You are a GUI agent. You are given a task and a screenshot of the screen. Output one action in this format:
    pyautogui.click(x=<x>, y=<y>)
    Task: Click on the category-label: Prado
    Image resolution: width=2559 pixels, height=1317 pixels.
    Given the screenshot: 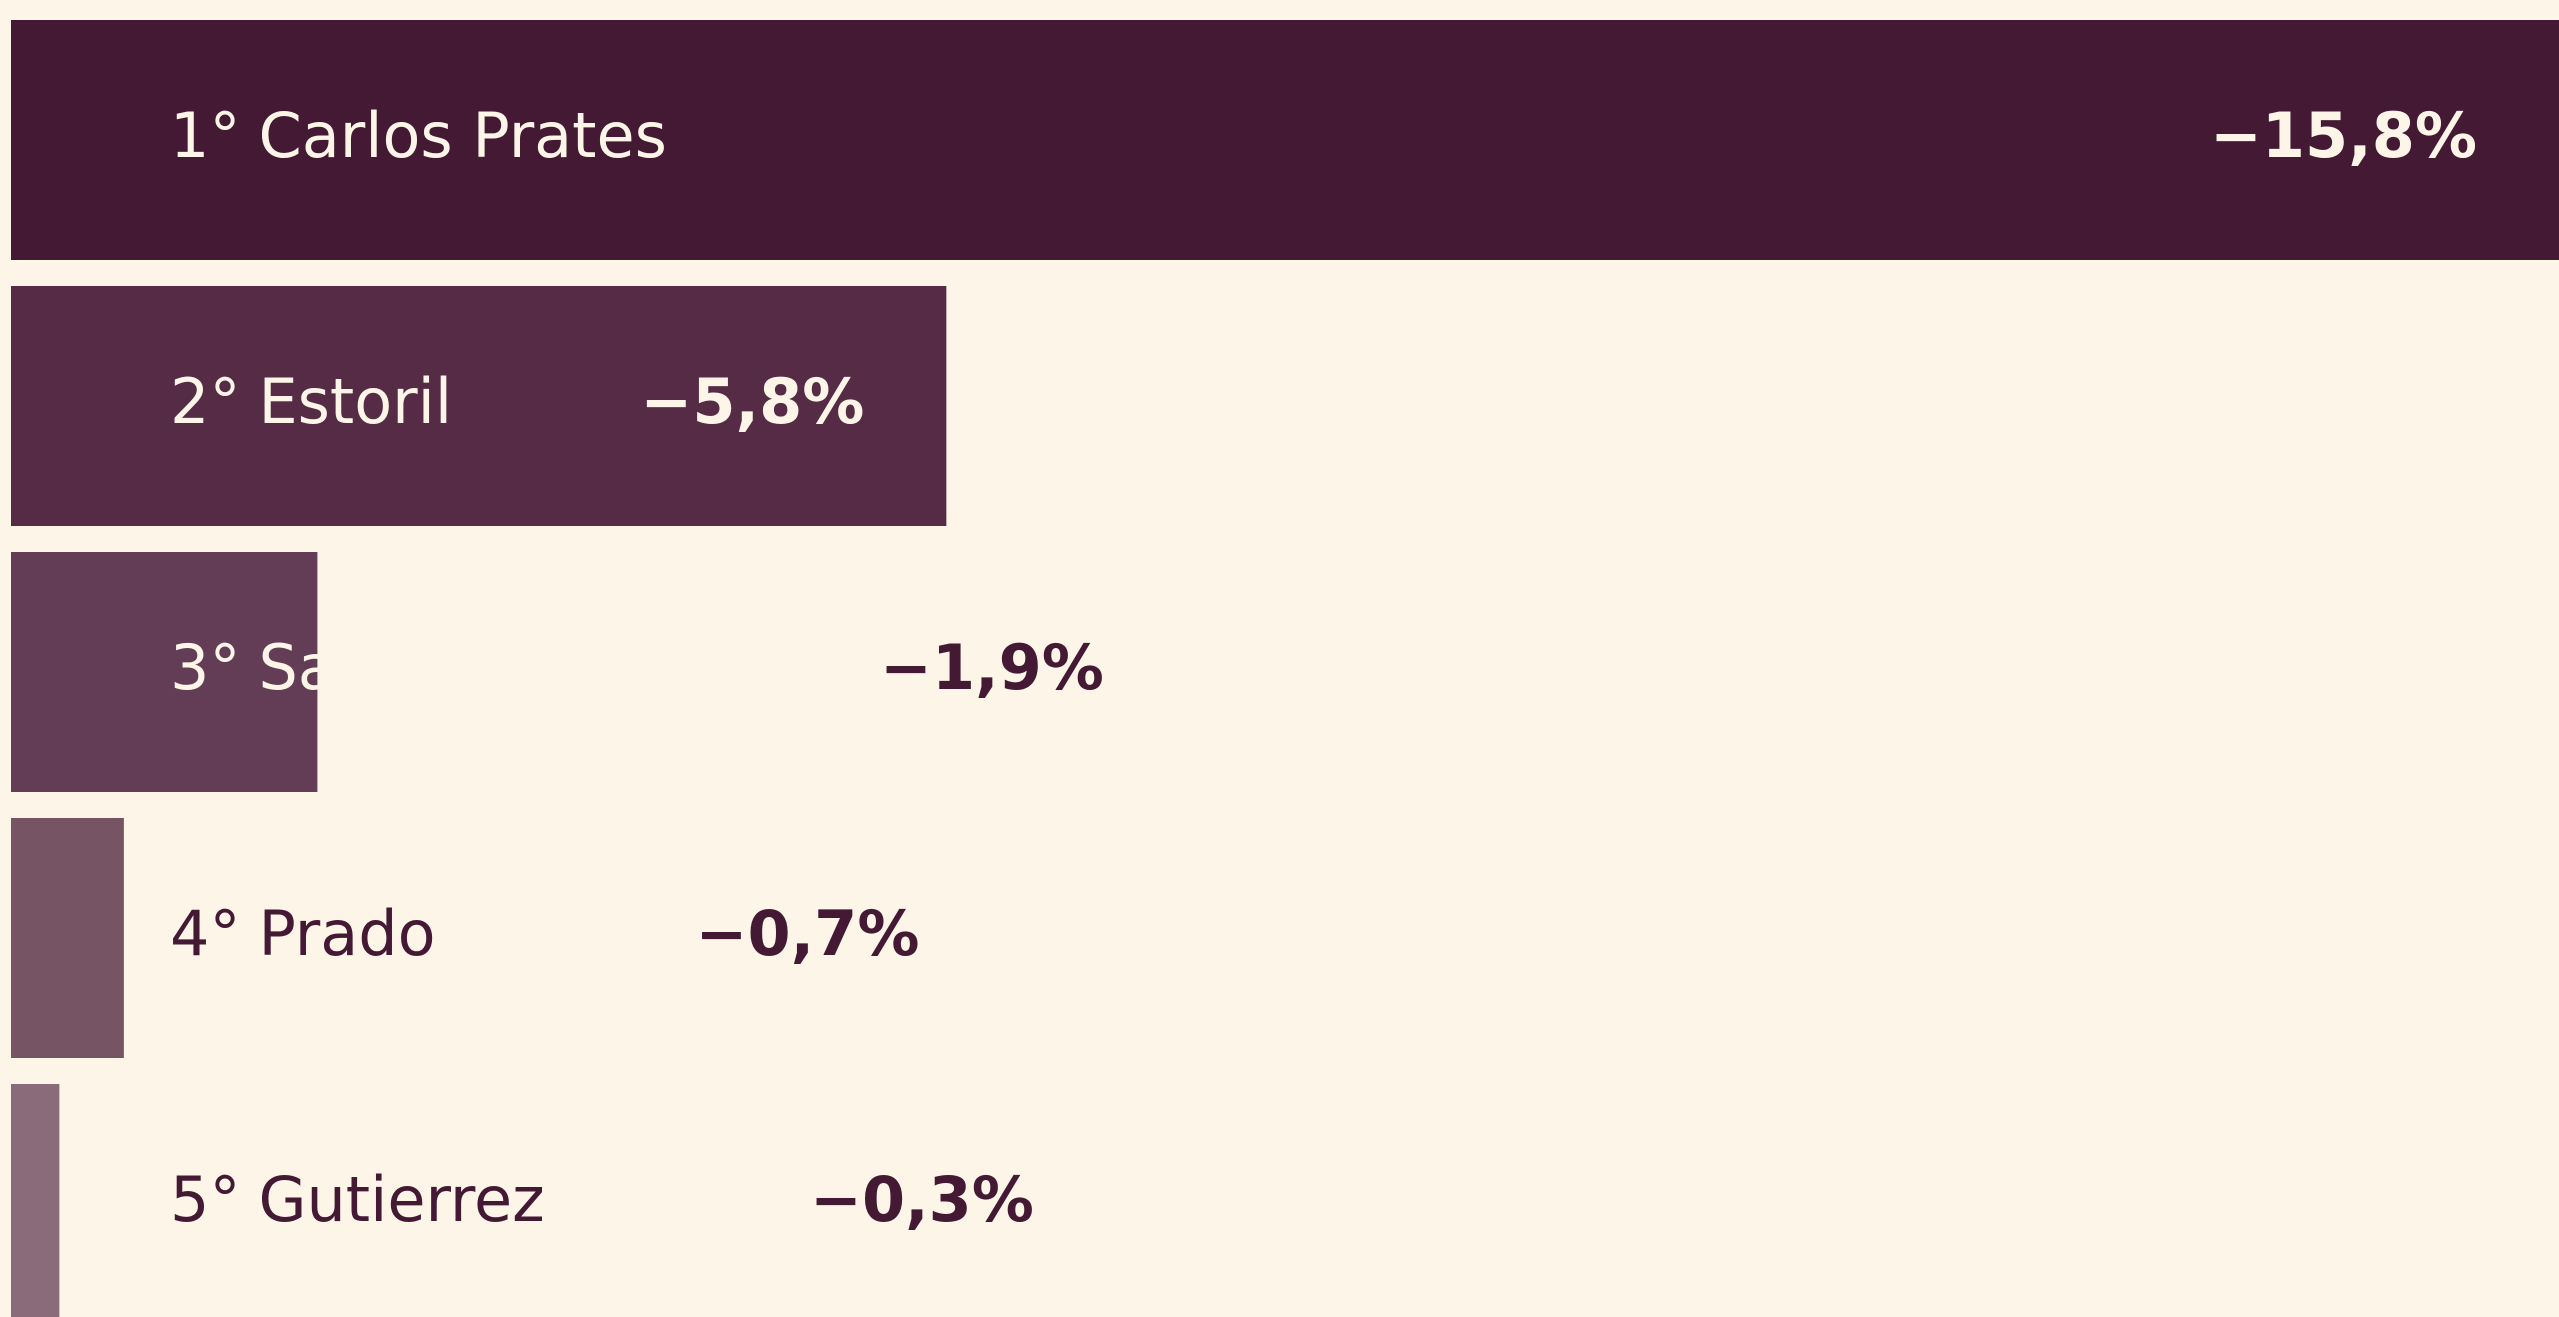 What is the action you would take?
    pyautogui.click(x=346, y=933)
    